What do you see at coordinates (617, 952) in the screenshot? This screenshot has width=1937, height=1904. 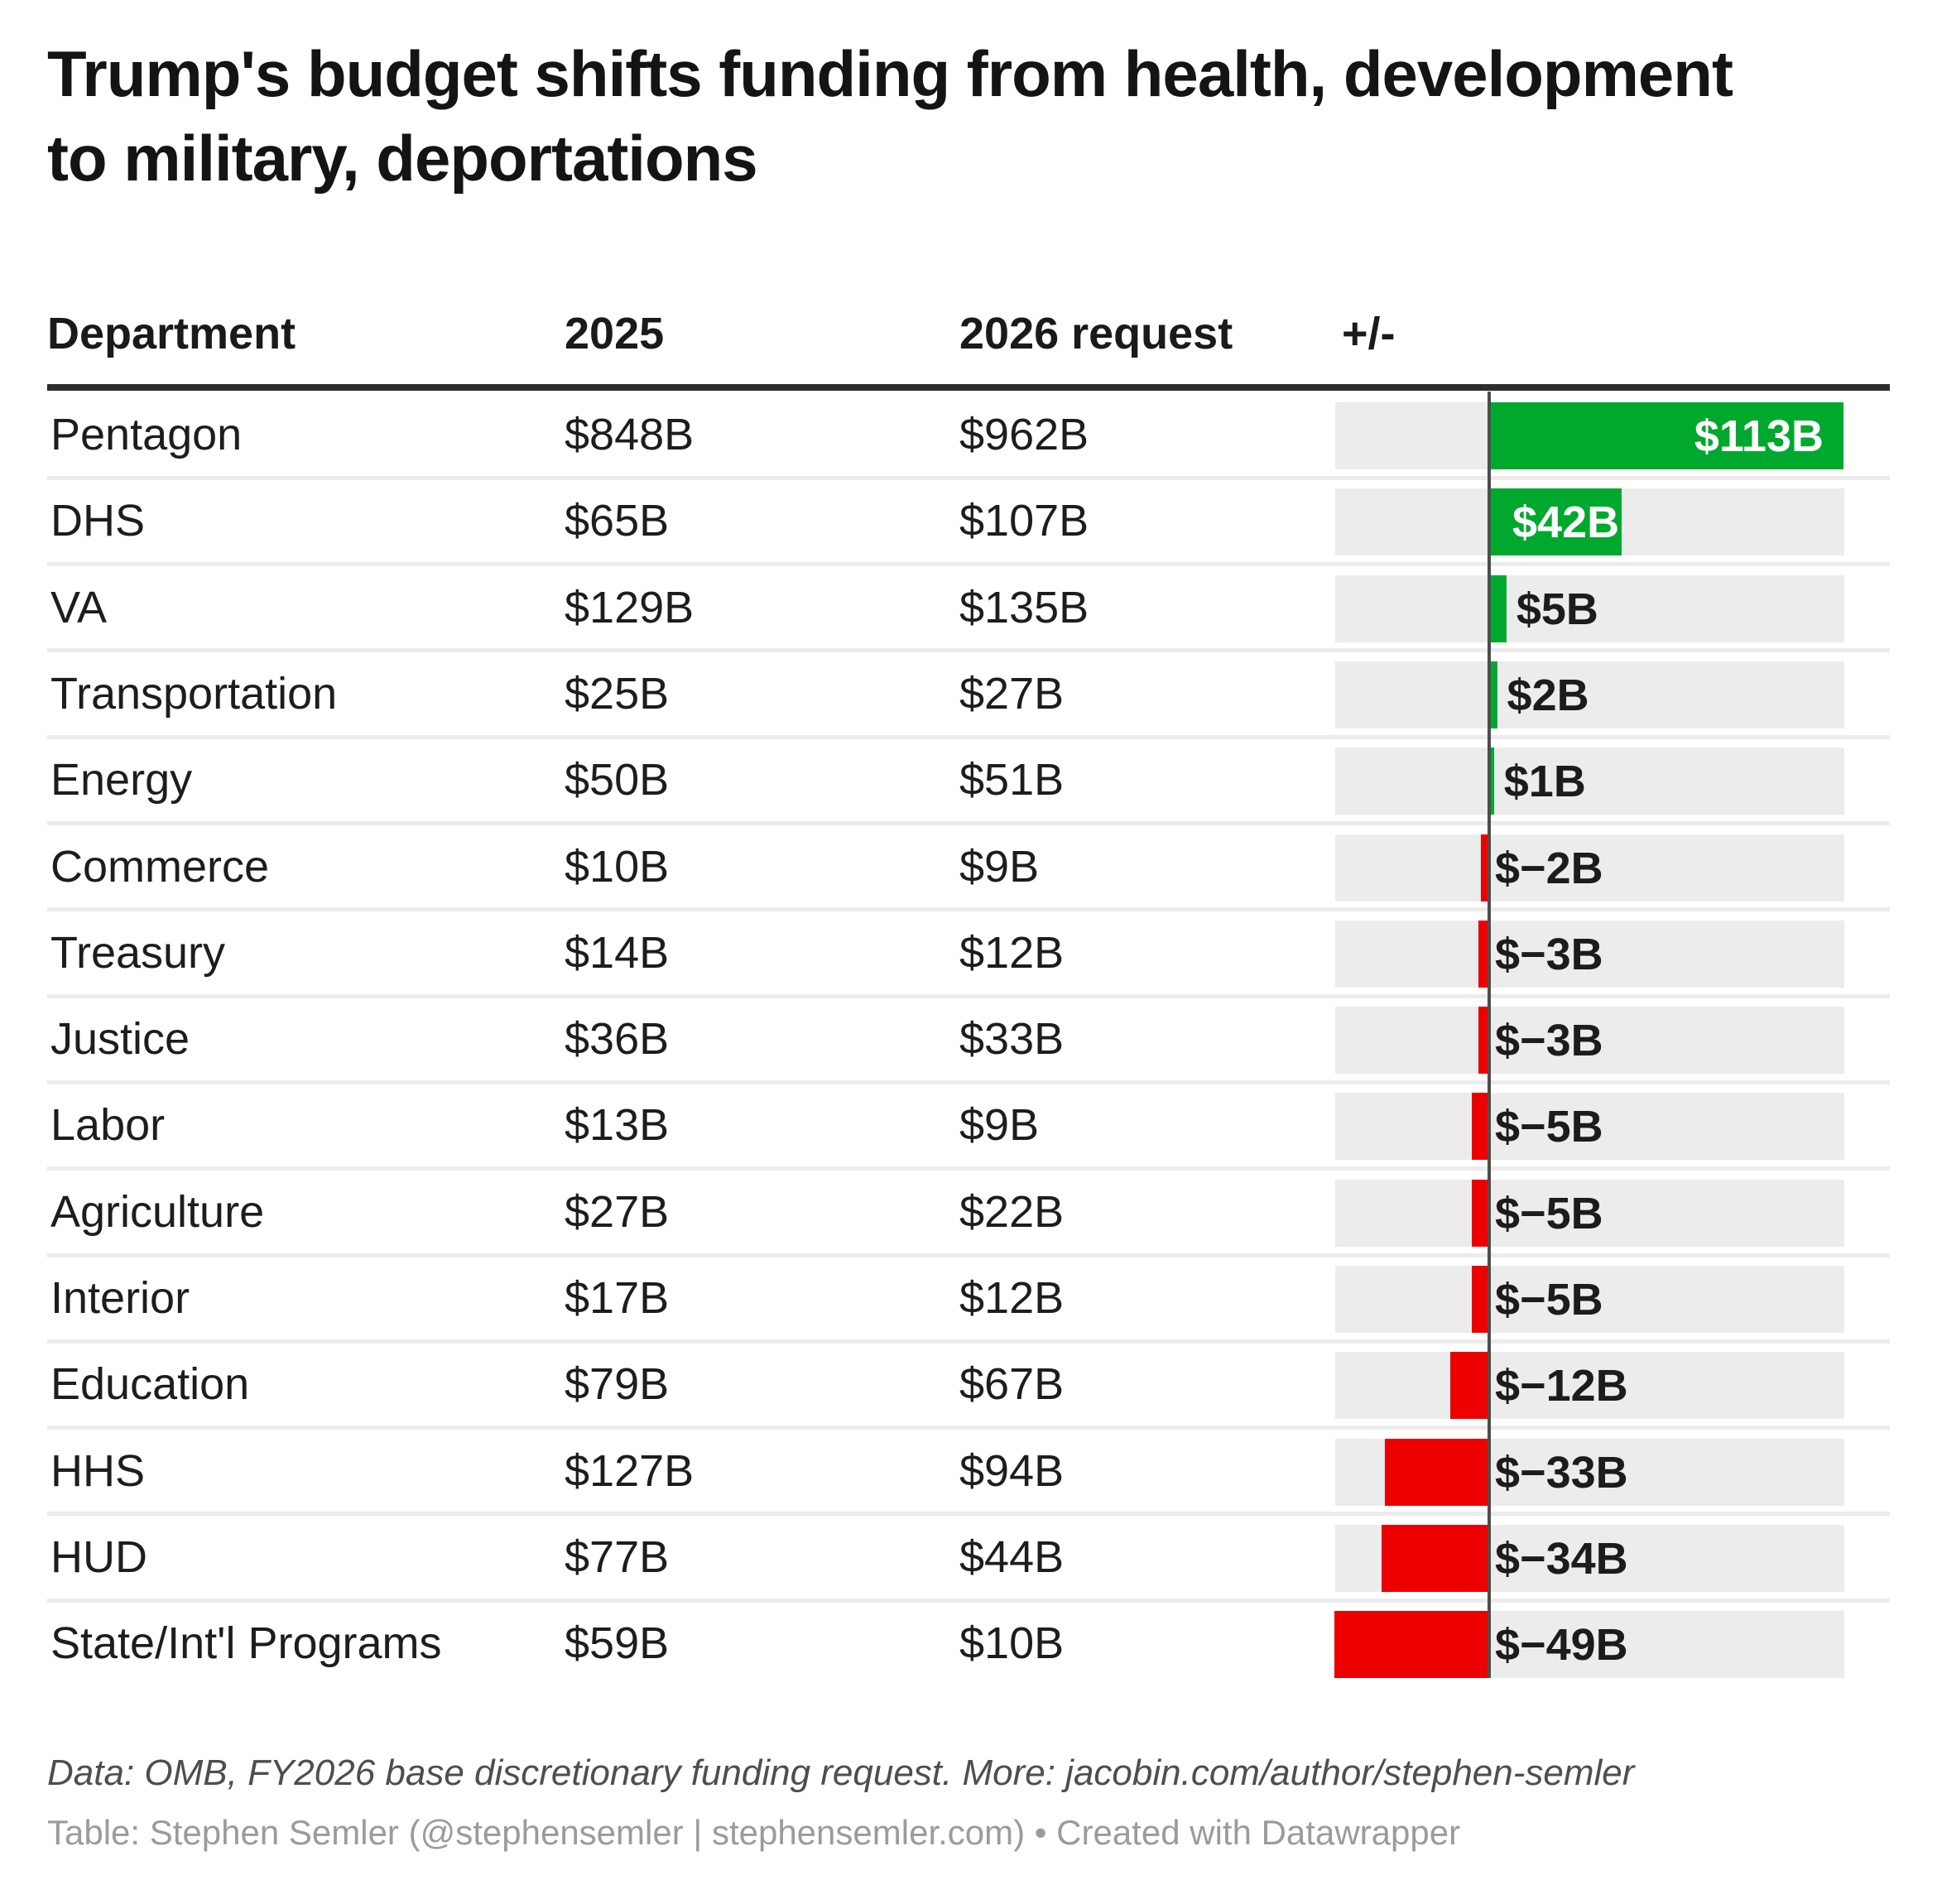 I see `value-2025-cell: $14B` at bounding box center [617, 952].